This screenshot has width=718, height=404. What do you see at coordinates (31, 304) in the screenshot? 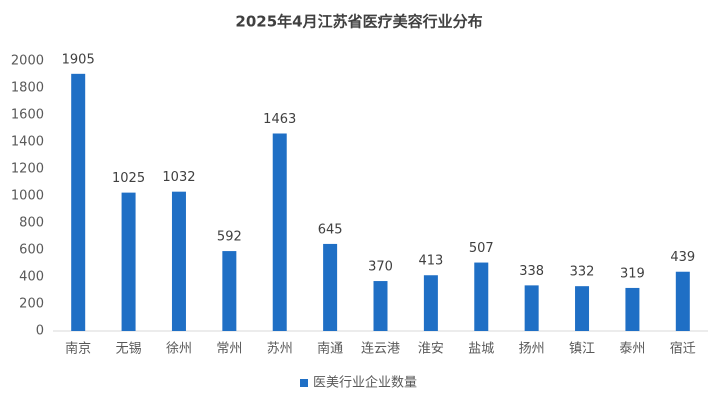
I see `y-tick-label: 200` at bounding box center [31, 304].